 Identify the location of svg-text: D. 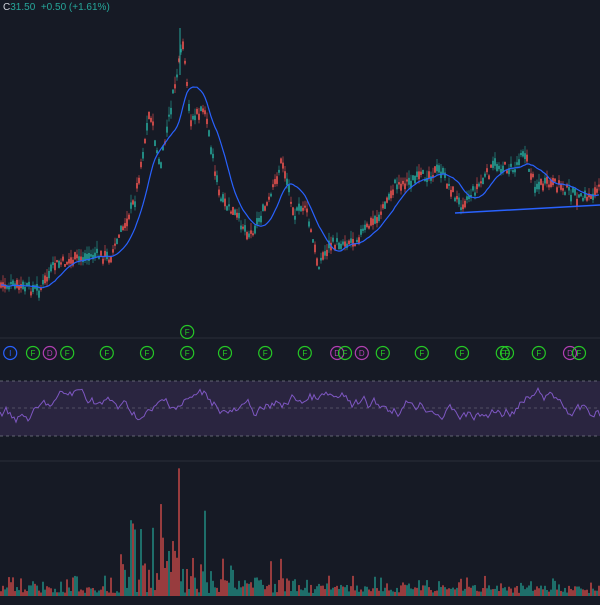
(337, 353).